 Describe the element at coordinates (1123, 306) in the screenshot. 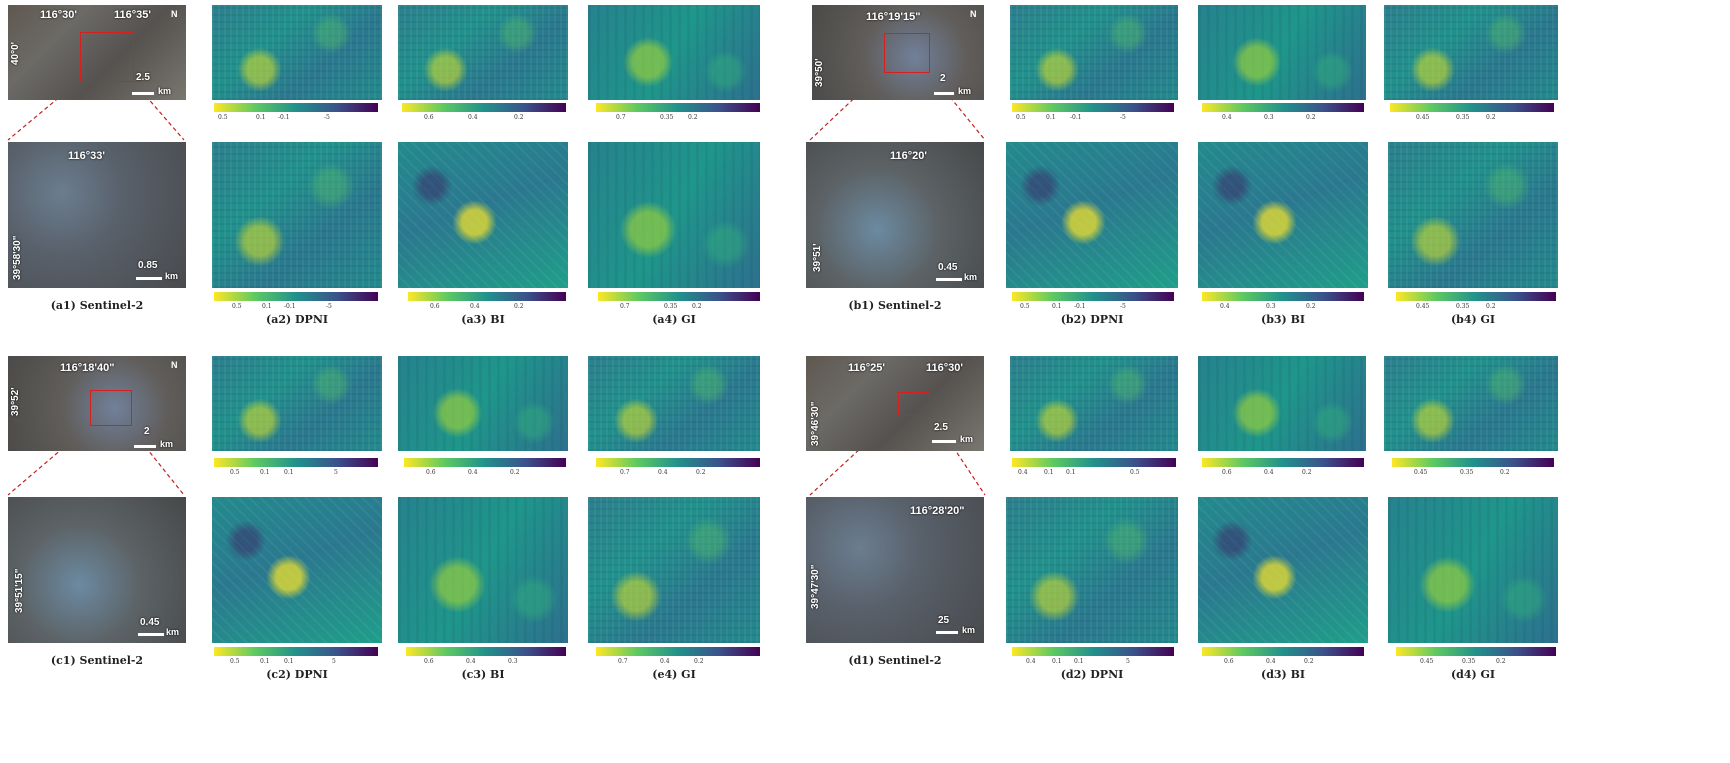

I see `b2-tick: -5` at that location.